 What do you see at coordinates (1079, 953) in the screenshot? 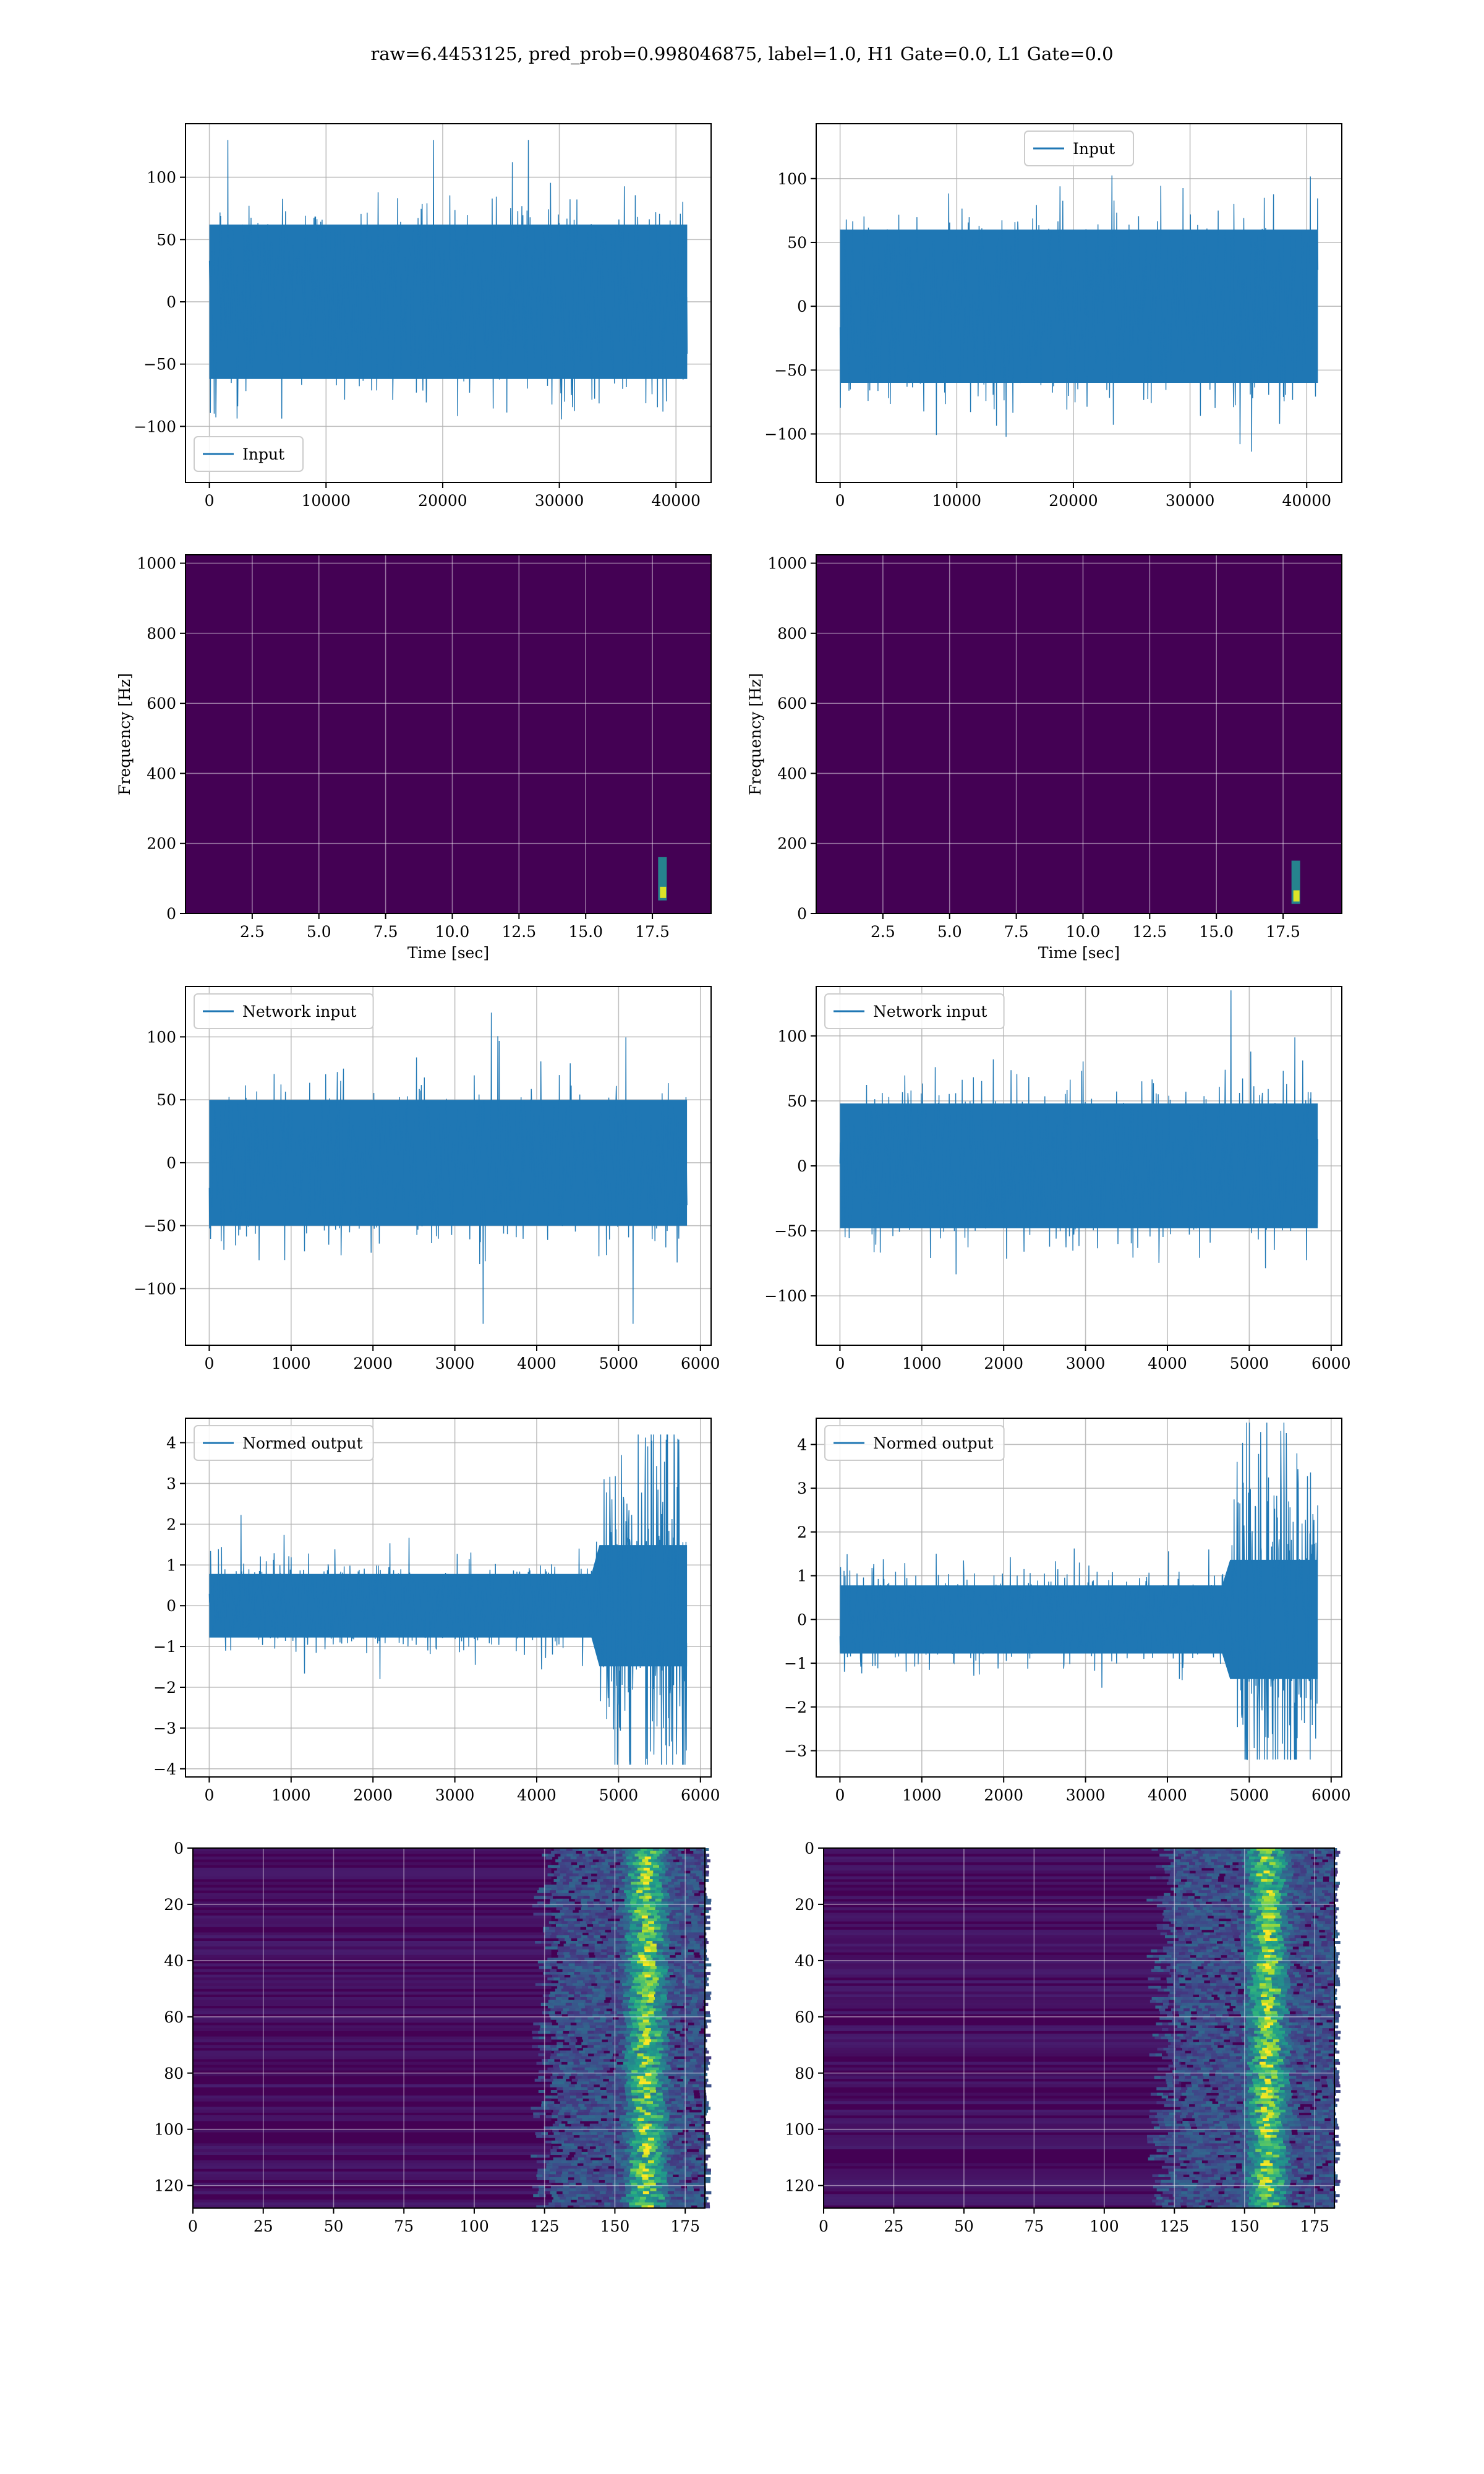
I see `x-axis-label: Time [sec]` at bounding box center [1079, 953].